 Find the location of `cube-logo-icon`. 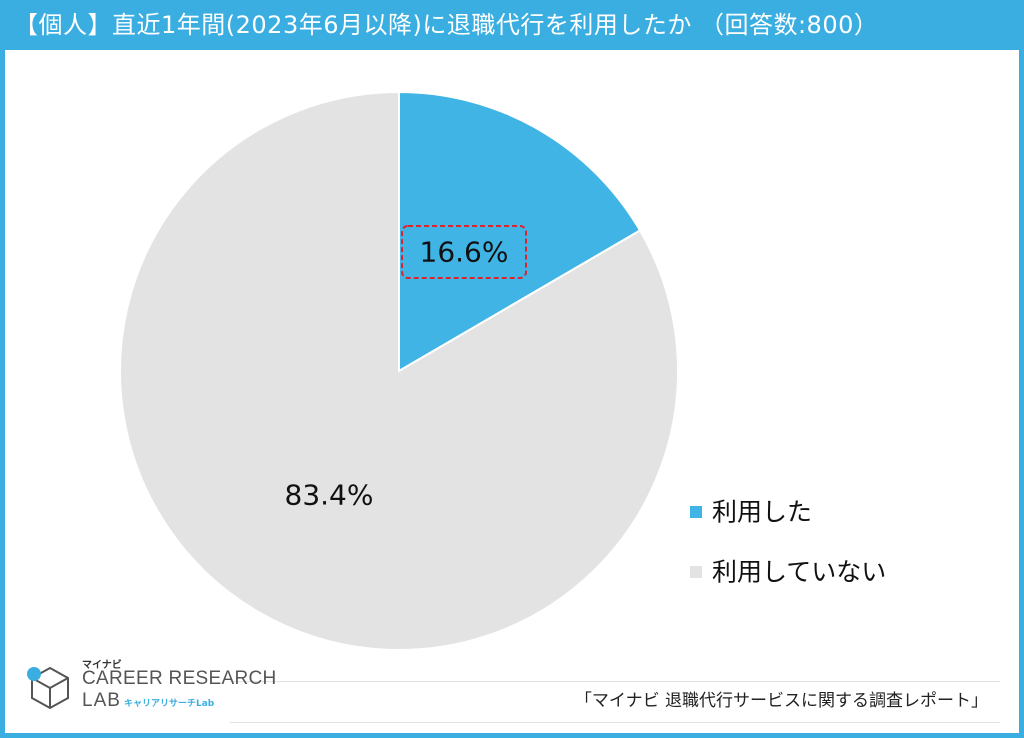

cube-logo-icon is located at coordinates (48, 688).